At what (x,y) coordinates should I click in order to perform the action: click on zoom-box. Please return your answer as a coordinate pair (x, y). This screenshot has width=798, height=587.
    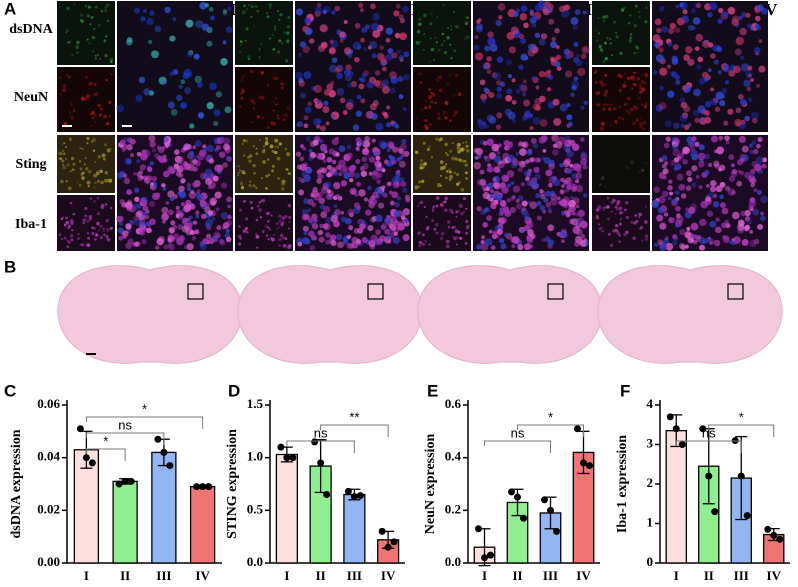
    Looking at the image, I should click on (735, 291).